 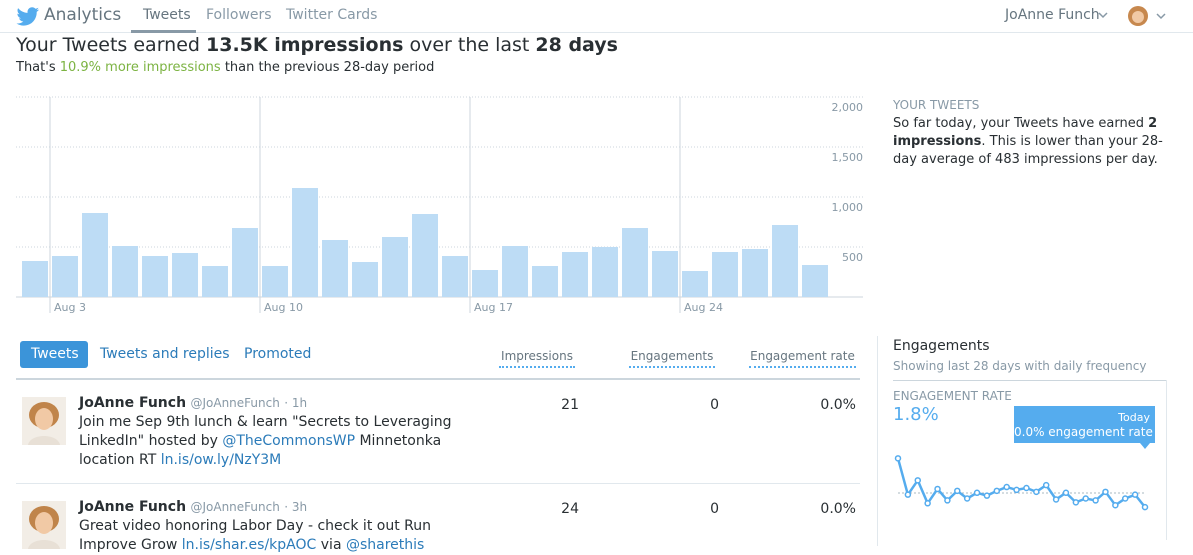 I want to click on nav-tab: Tweets, so click(x=167, y=15).